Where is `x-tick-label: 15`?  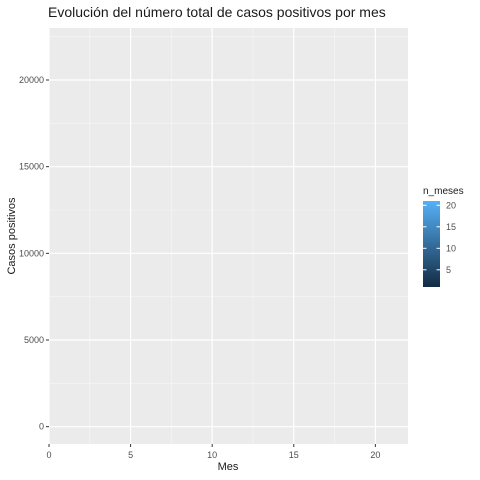 x-tick-label: 15 is located at coordinates (294, 455).